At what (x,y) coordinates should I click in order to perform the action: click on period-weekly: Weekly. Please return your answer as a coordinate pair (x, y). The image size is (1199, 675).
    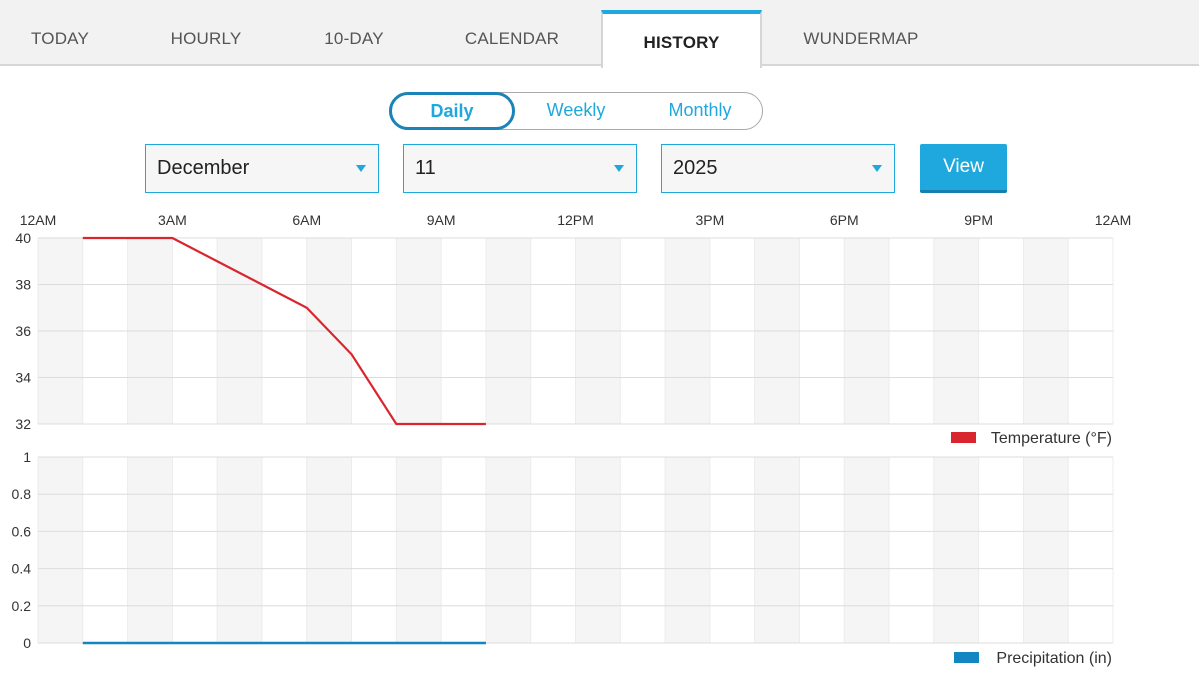
    Looking at the image, I should click on (576, 110).